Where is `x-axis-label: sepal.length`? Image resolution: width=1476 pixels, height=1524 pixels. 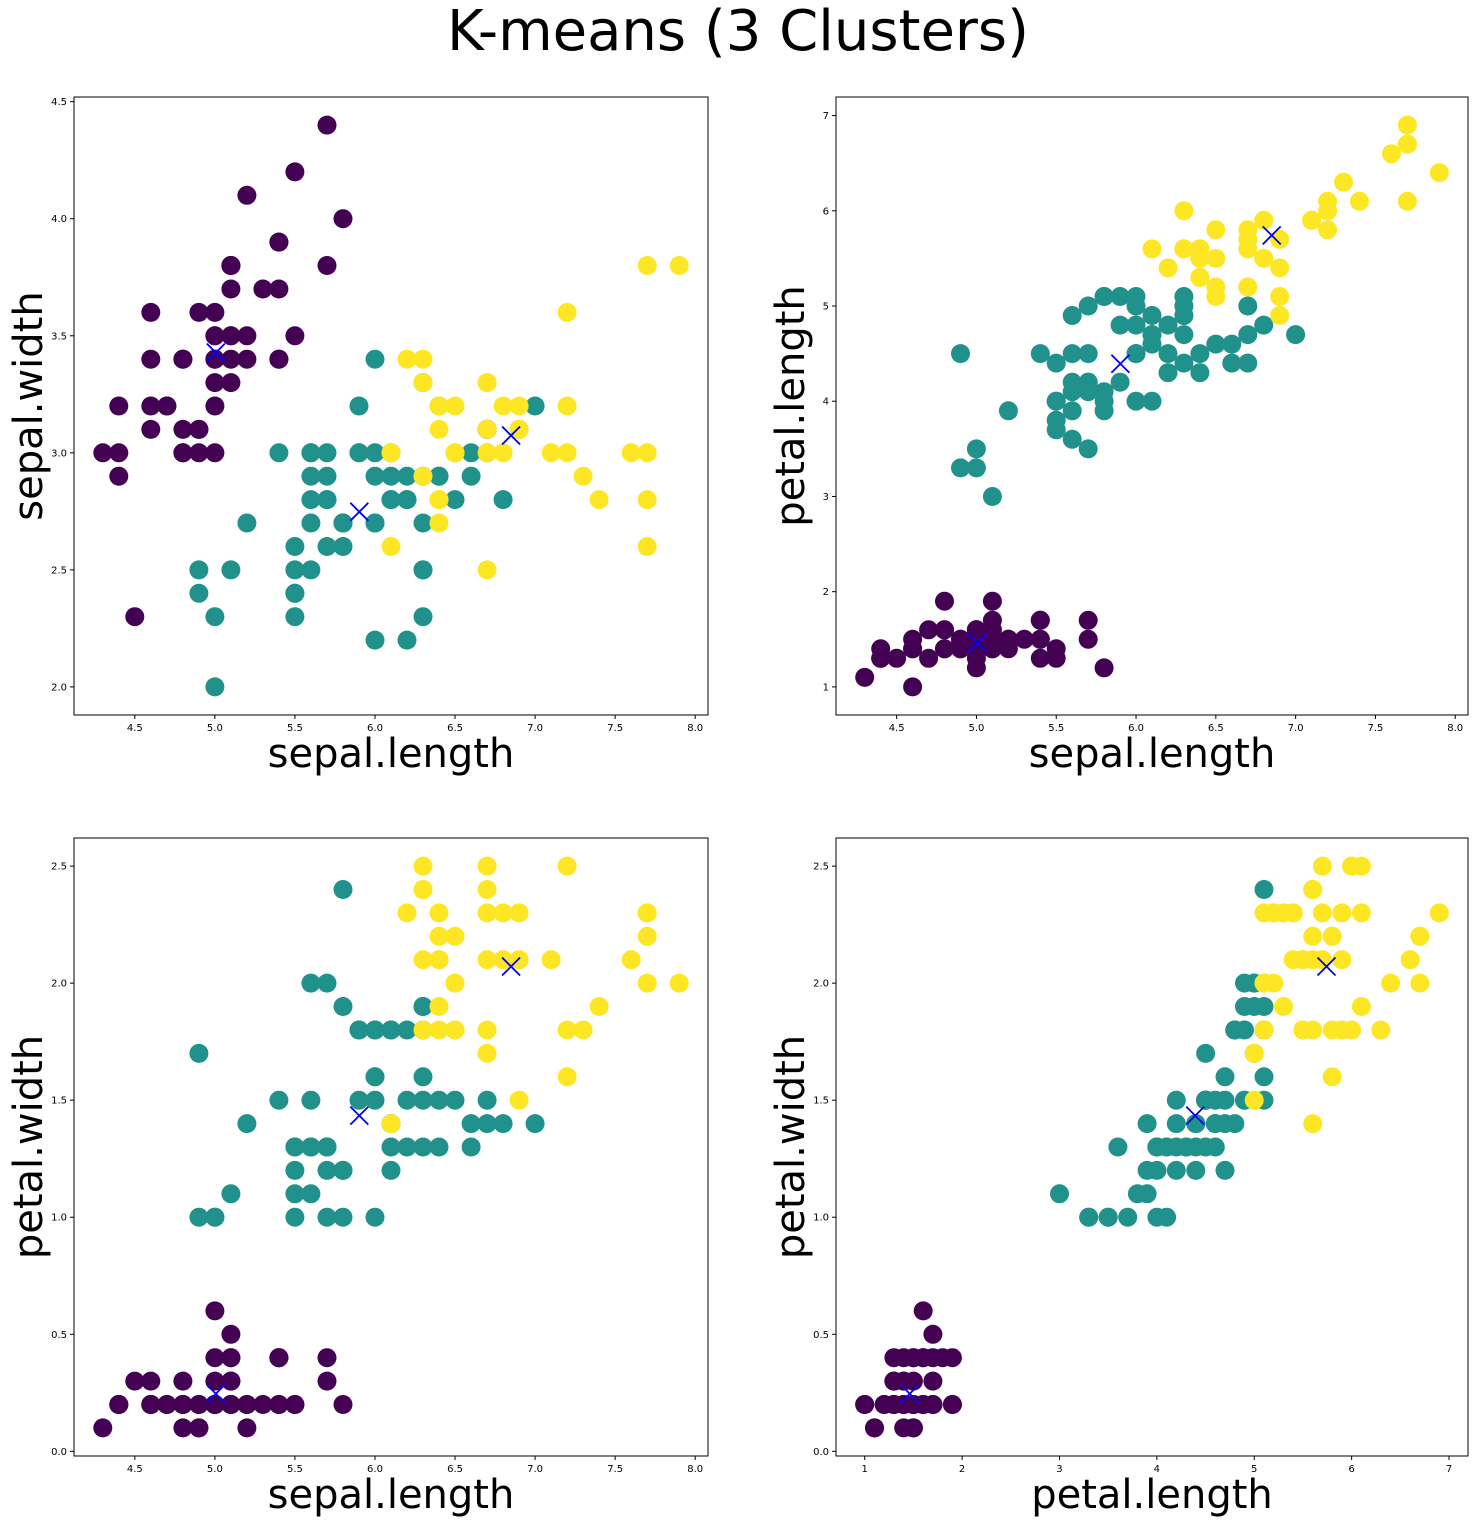
x-axis-label: sepal.length is located at coordinates (1152, 754).